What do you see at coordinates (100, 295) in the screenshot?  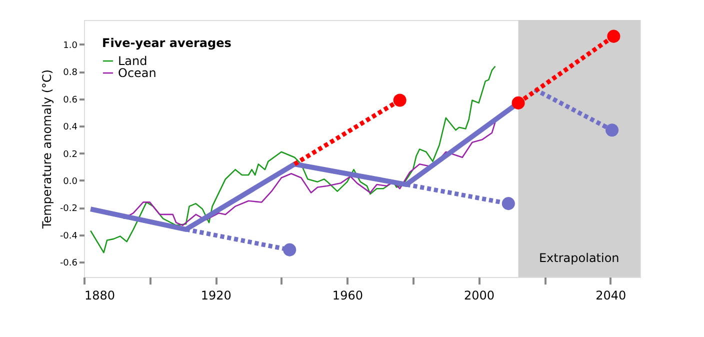 I see `x-tick-label: 1880` at bounding box center [100, 295].